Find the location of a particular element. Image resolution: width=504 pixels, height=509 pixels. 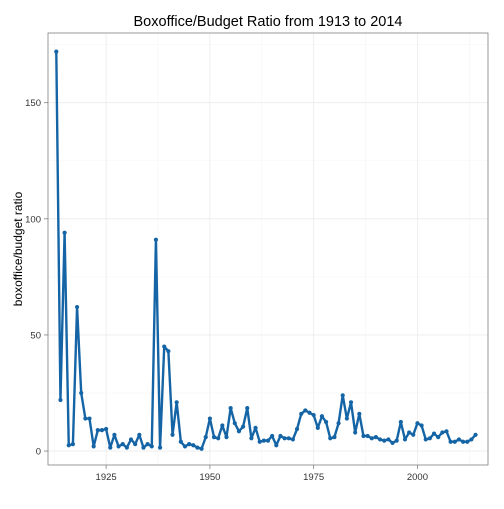

x-tick-label: 1975 is located at coordinates (313, 477).